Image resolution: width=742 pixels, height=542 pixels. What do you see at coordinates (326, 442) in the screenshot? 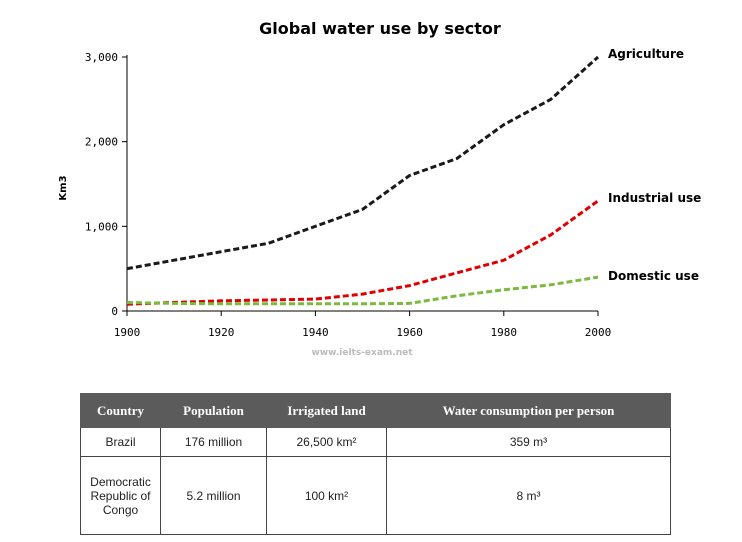
I see `table-cell: 26,500 km²` at bounding box center [326, 442].